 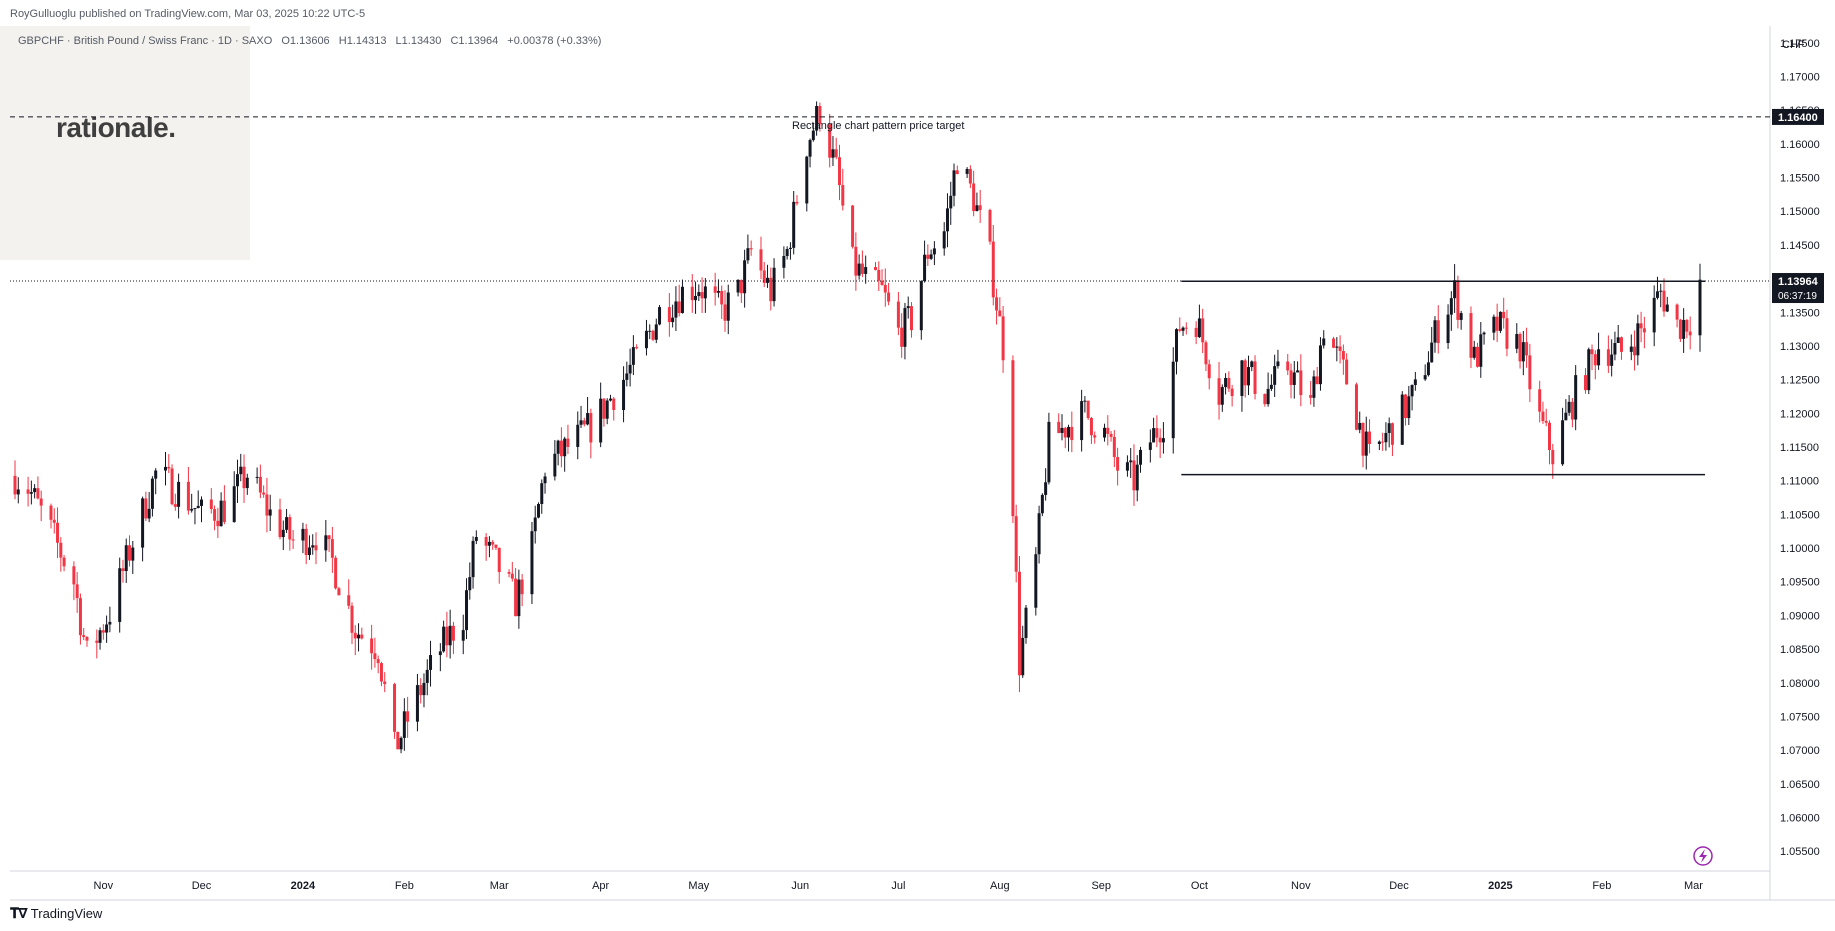 What do you see at coordinates (800, 886) in the screenshot?
I see `x-tick-label: Jun` at bounding box center [800, 886].